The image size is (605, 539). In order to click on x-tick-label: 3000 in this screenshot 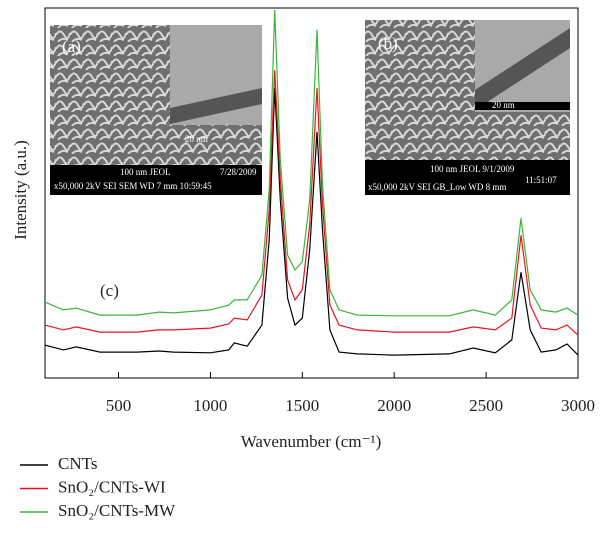, I will do `click(578, 405)`.